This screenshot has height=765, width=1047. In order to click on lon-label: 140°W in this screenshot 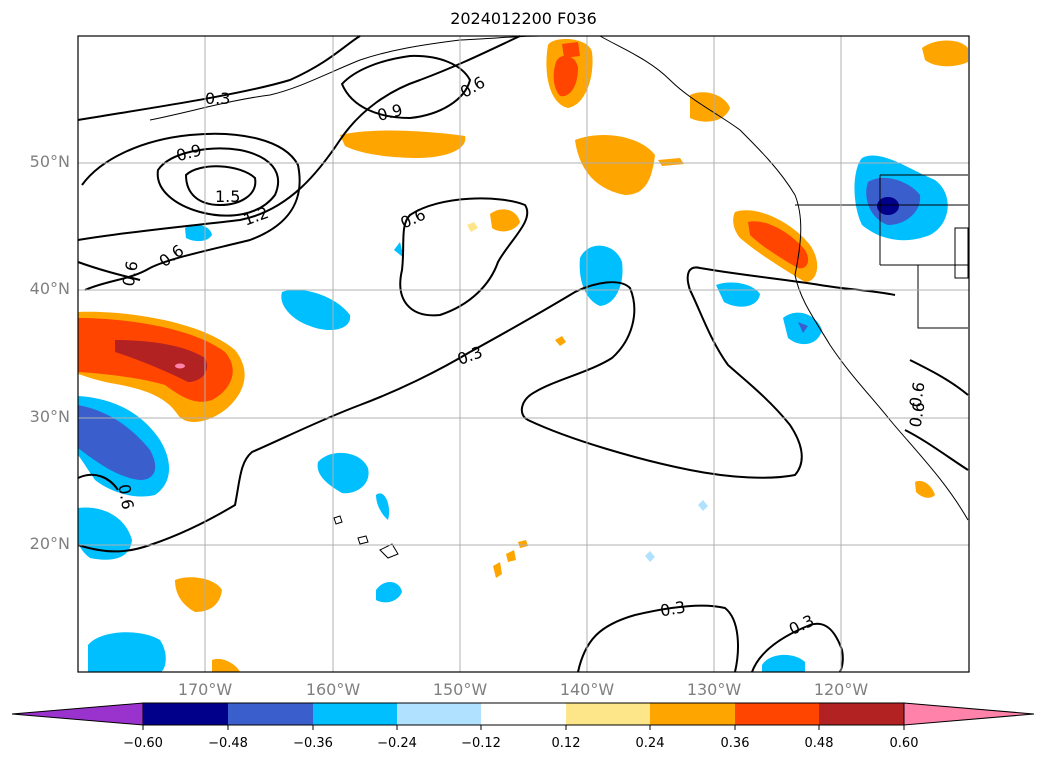, I will do `click(587, 689)`.